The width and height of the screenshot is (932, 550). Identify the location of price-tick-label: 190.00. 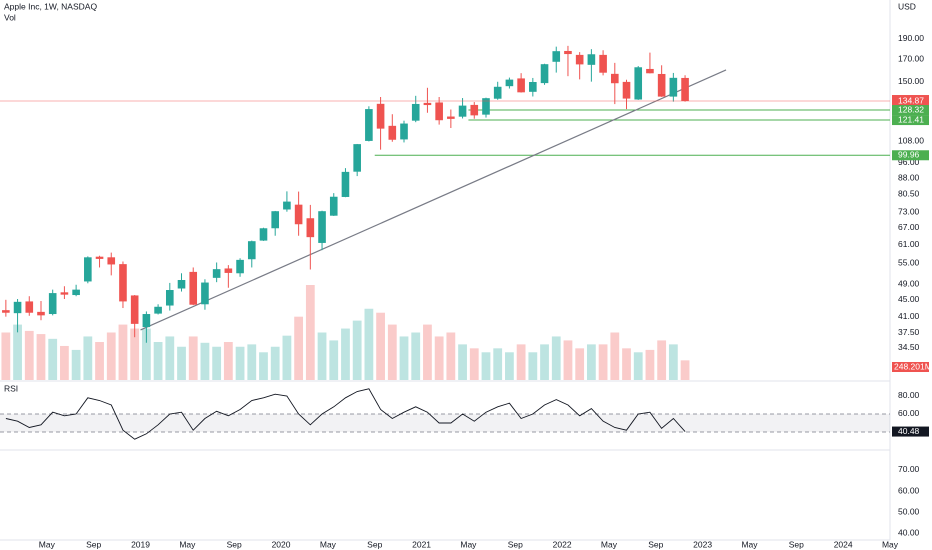
(911, 38).